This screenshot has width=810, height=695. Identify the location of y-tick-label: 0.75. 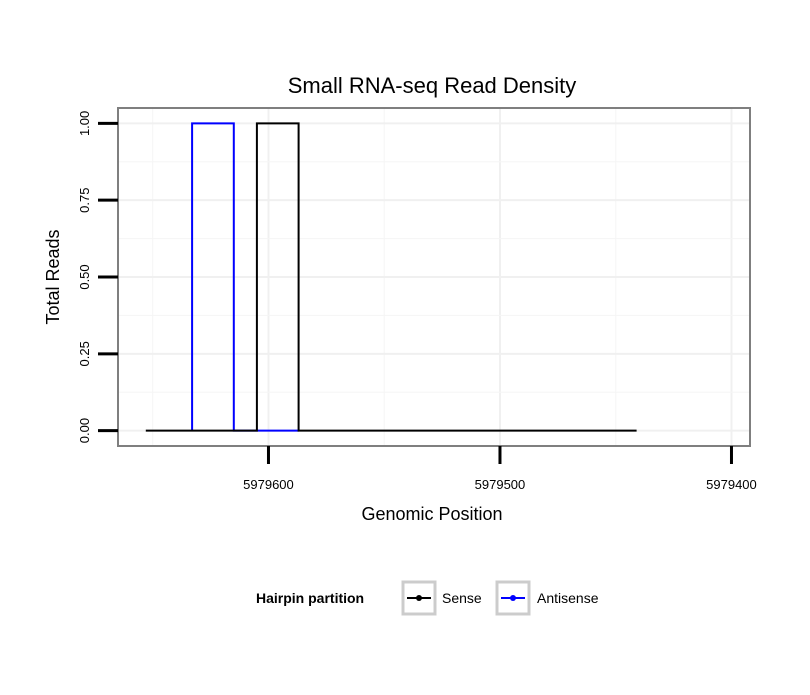
(84, 200).